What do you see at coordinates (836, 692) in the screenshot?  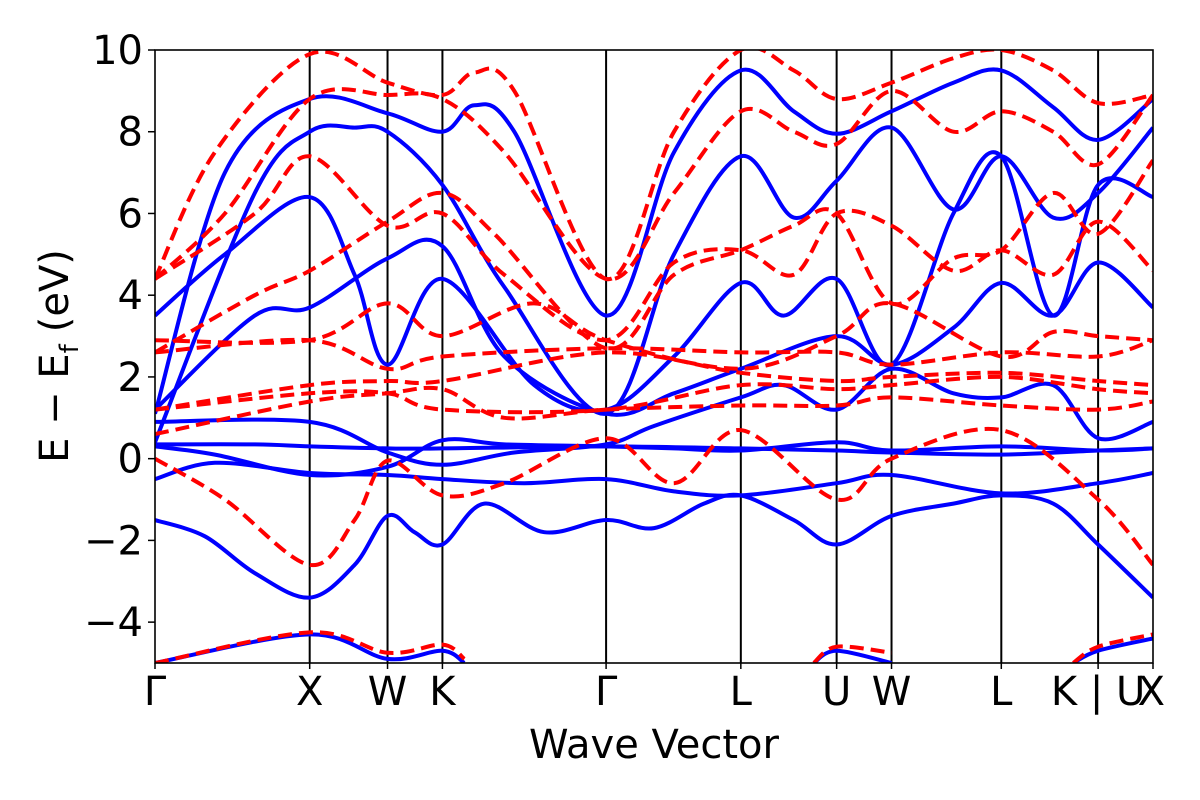 I see `x-tick-label: U` at bounding box center [836, 692].